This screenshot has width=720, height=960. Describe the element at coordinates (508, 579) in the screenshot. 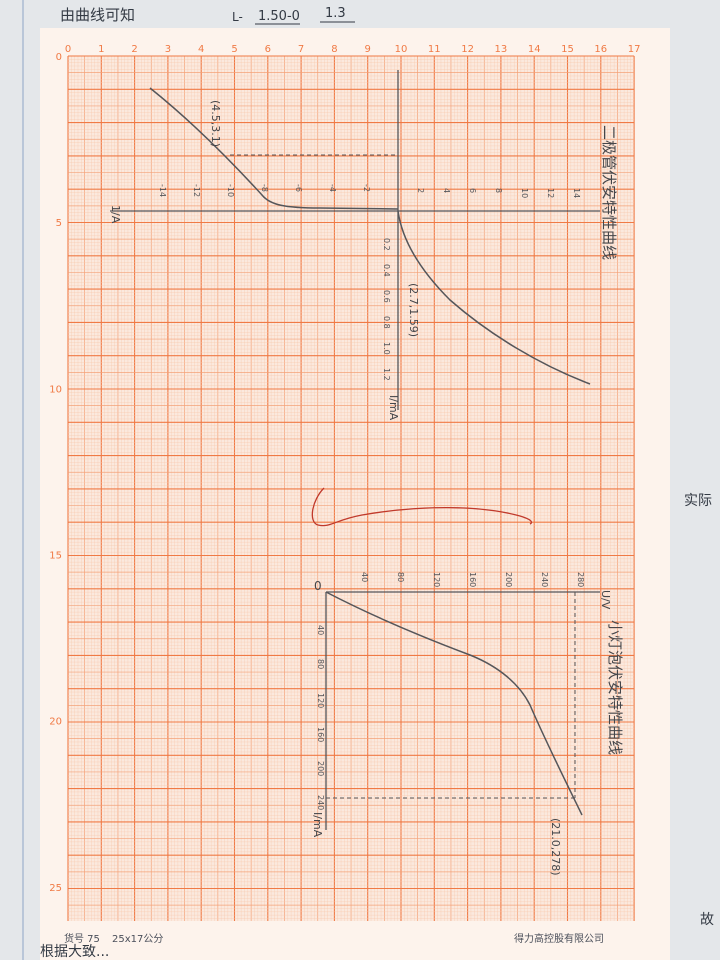

I see `lower-x-tick: 200` at that location.